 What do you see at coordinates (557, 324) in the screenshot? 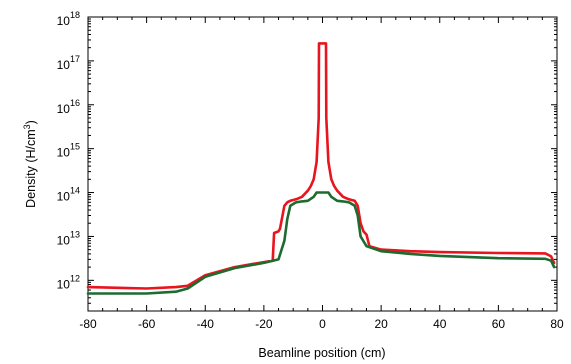
I see `x-tick-label: 80` at bounding box center [557, 324].